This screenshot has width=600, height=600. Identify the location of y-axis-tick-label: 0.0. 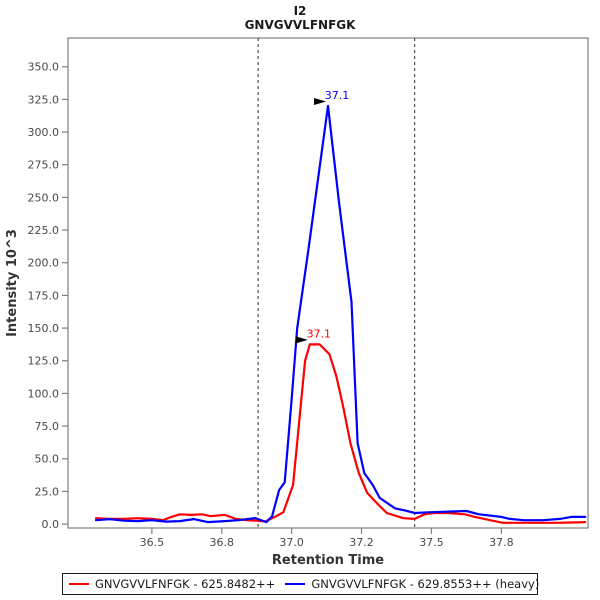
(51, 524).